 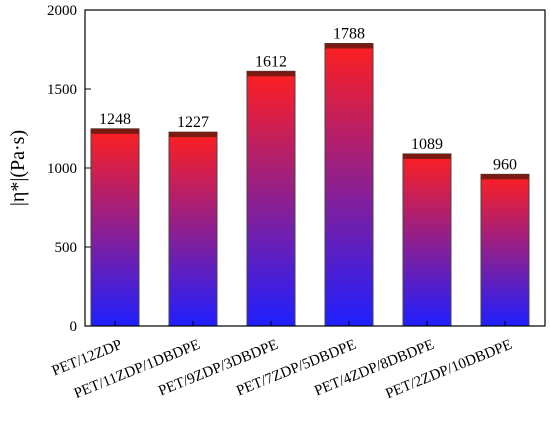 What do you see at coordinates (271, 61) in the screenshot?
I see `value-label: 1612` at bounding box center [271, 61].